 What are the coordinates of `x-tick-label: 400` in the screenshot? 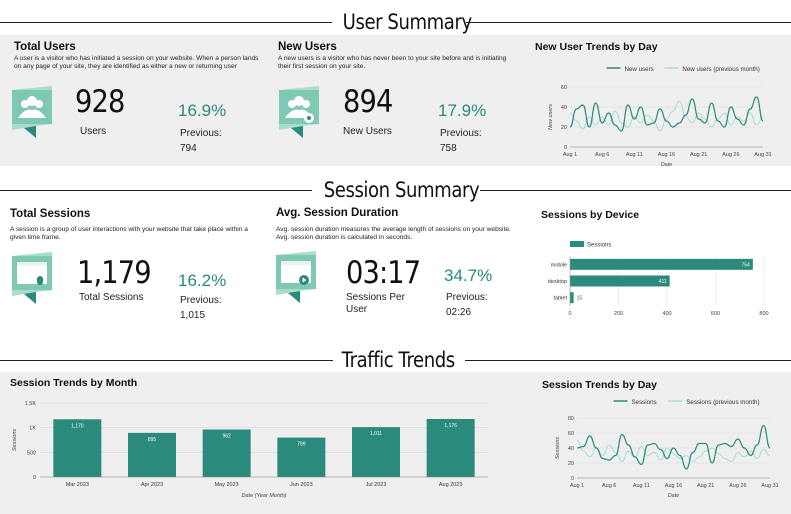 It's located at (666, 314).